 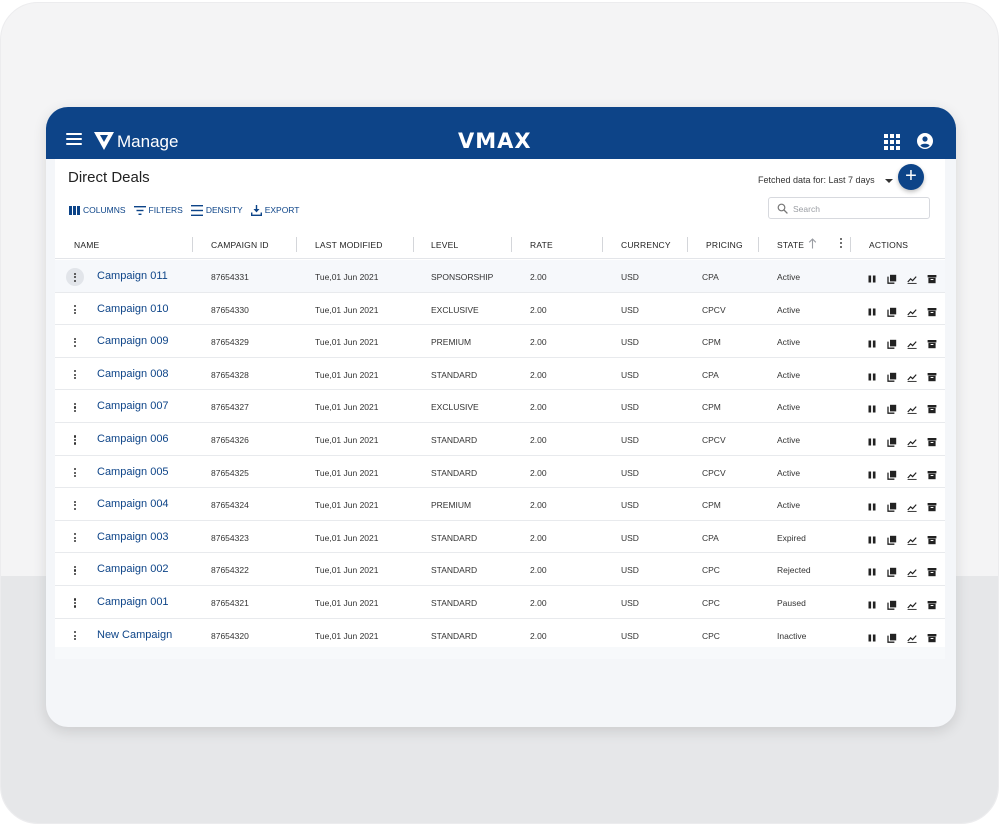 I want to click on column-header-rate: RATE, so click(x=541, y=245).